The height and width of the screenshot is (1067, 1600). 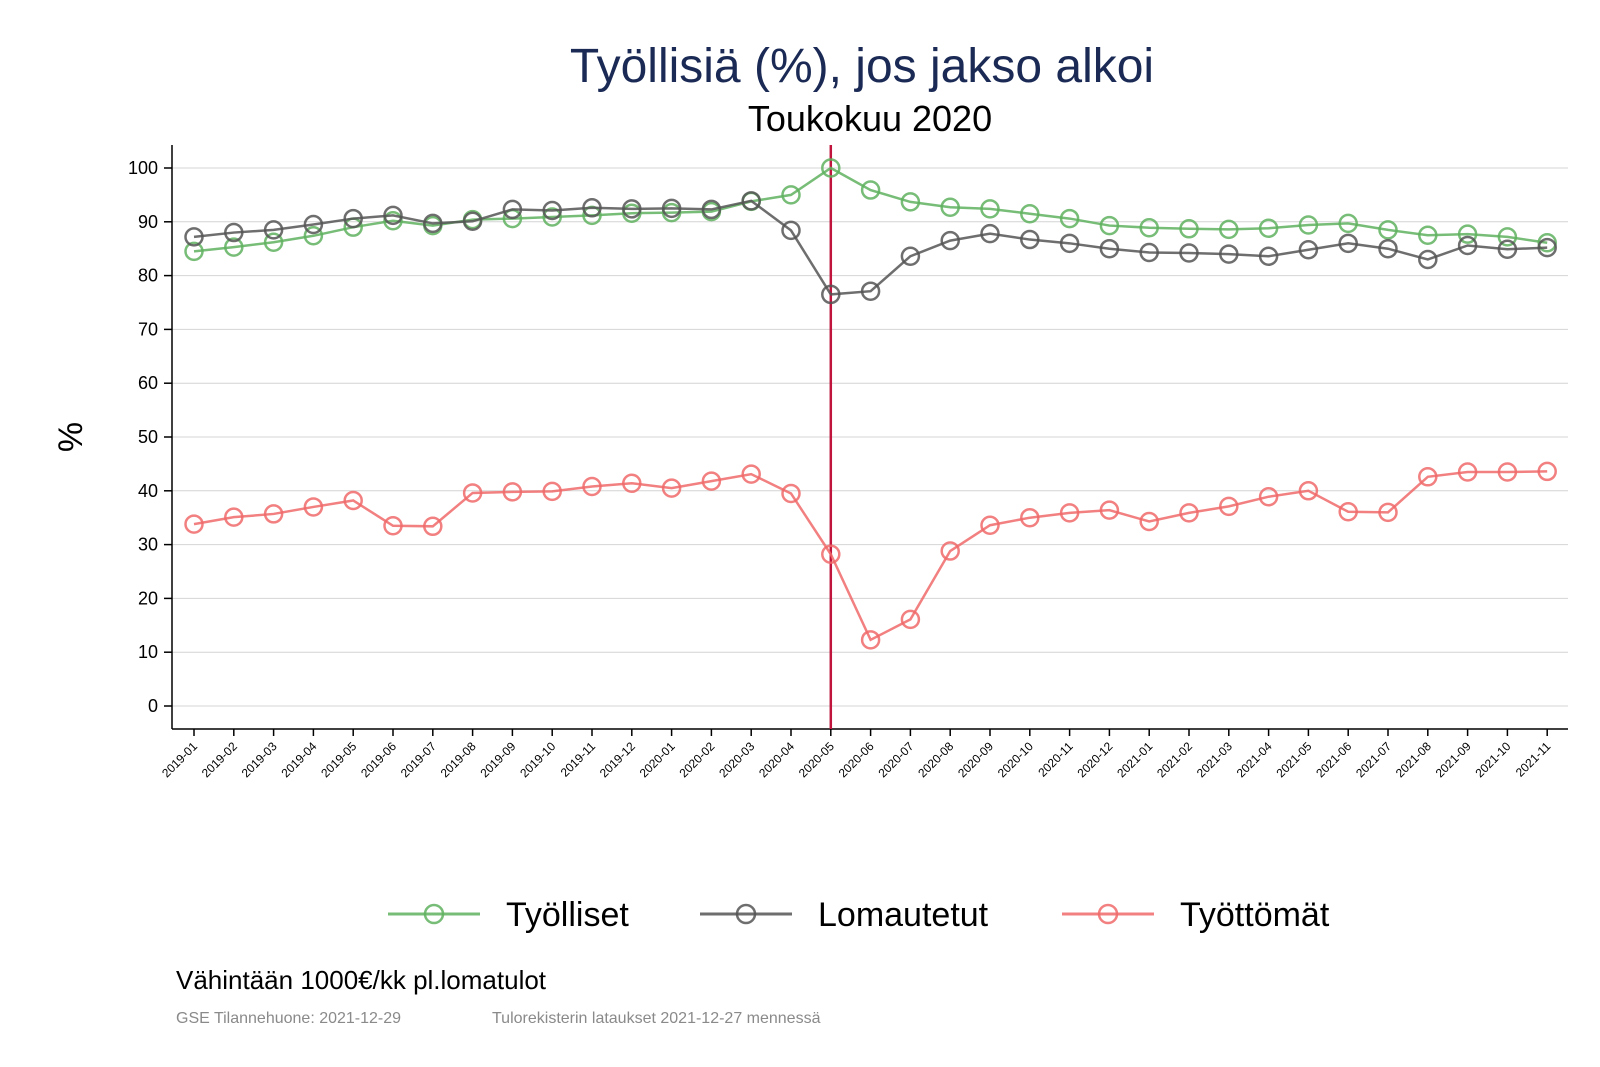 What do you see at coordinates (458, 759) in the screenshot?
I see `x-tick-label: 2019-08` at bounding box center [458, 759].